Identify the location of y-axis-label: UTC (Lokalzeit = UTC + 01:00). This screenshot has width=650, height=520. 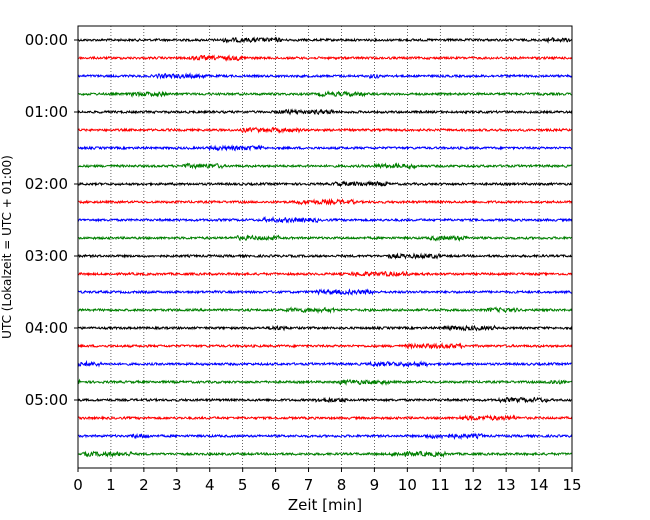
(7, 247).